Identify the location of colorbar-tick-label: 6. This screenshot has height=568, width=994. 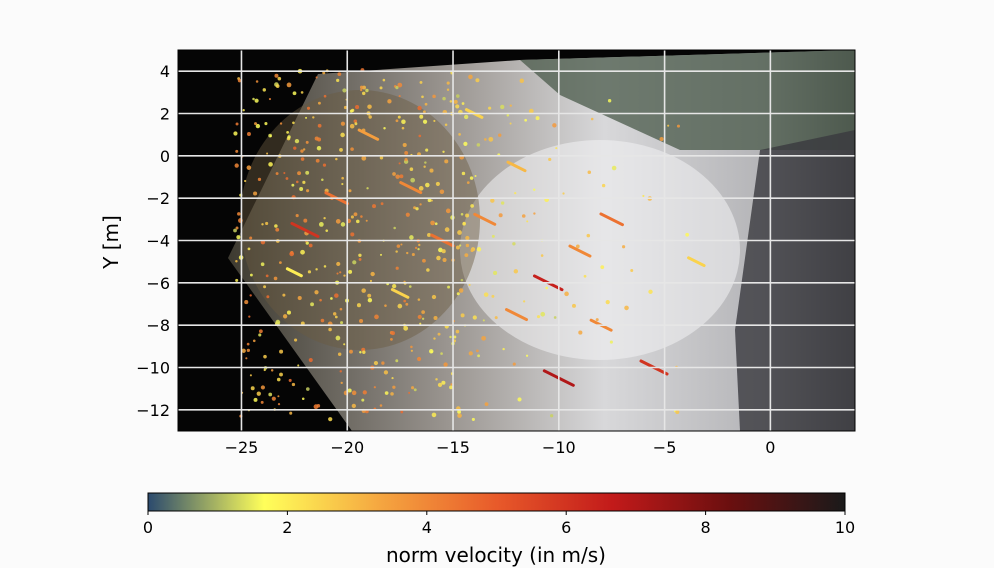
(566, 527).